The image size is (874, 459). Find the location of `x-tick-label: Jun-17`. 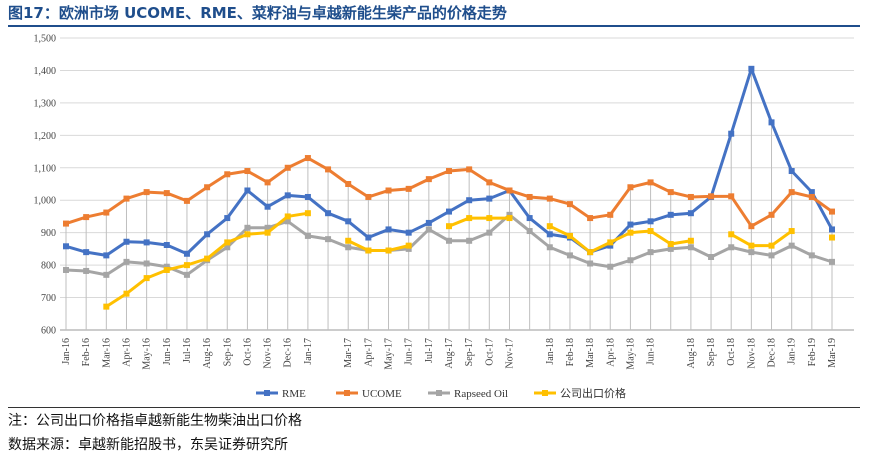

x-tick-label: Jun-17 is located at coordinates (409, 351).